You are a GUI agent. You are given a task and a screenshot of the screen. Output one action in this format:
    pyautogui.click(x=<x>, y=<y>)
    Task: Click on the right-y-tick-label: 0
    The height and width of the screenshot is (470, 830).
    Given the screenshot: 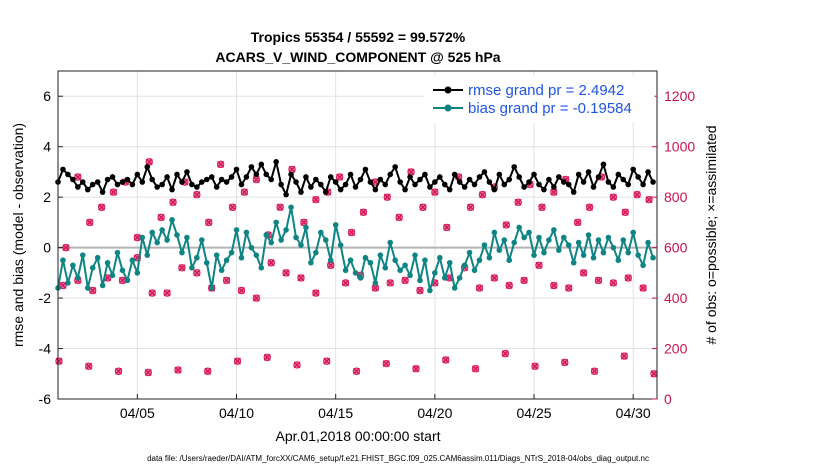 What is the action you would take?
    pyautogui.click(x=668, y=399)
    